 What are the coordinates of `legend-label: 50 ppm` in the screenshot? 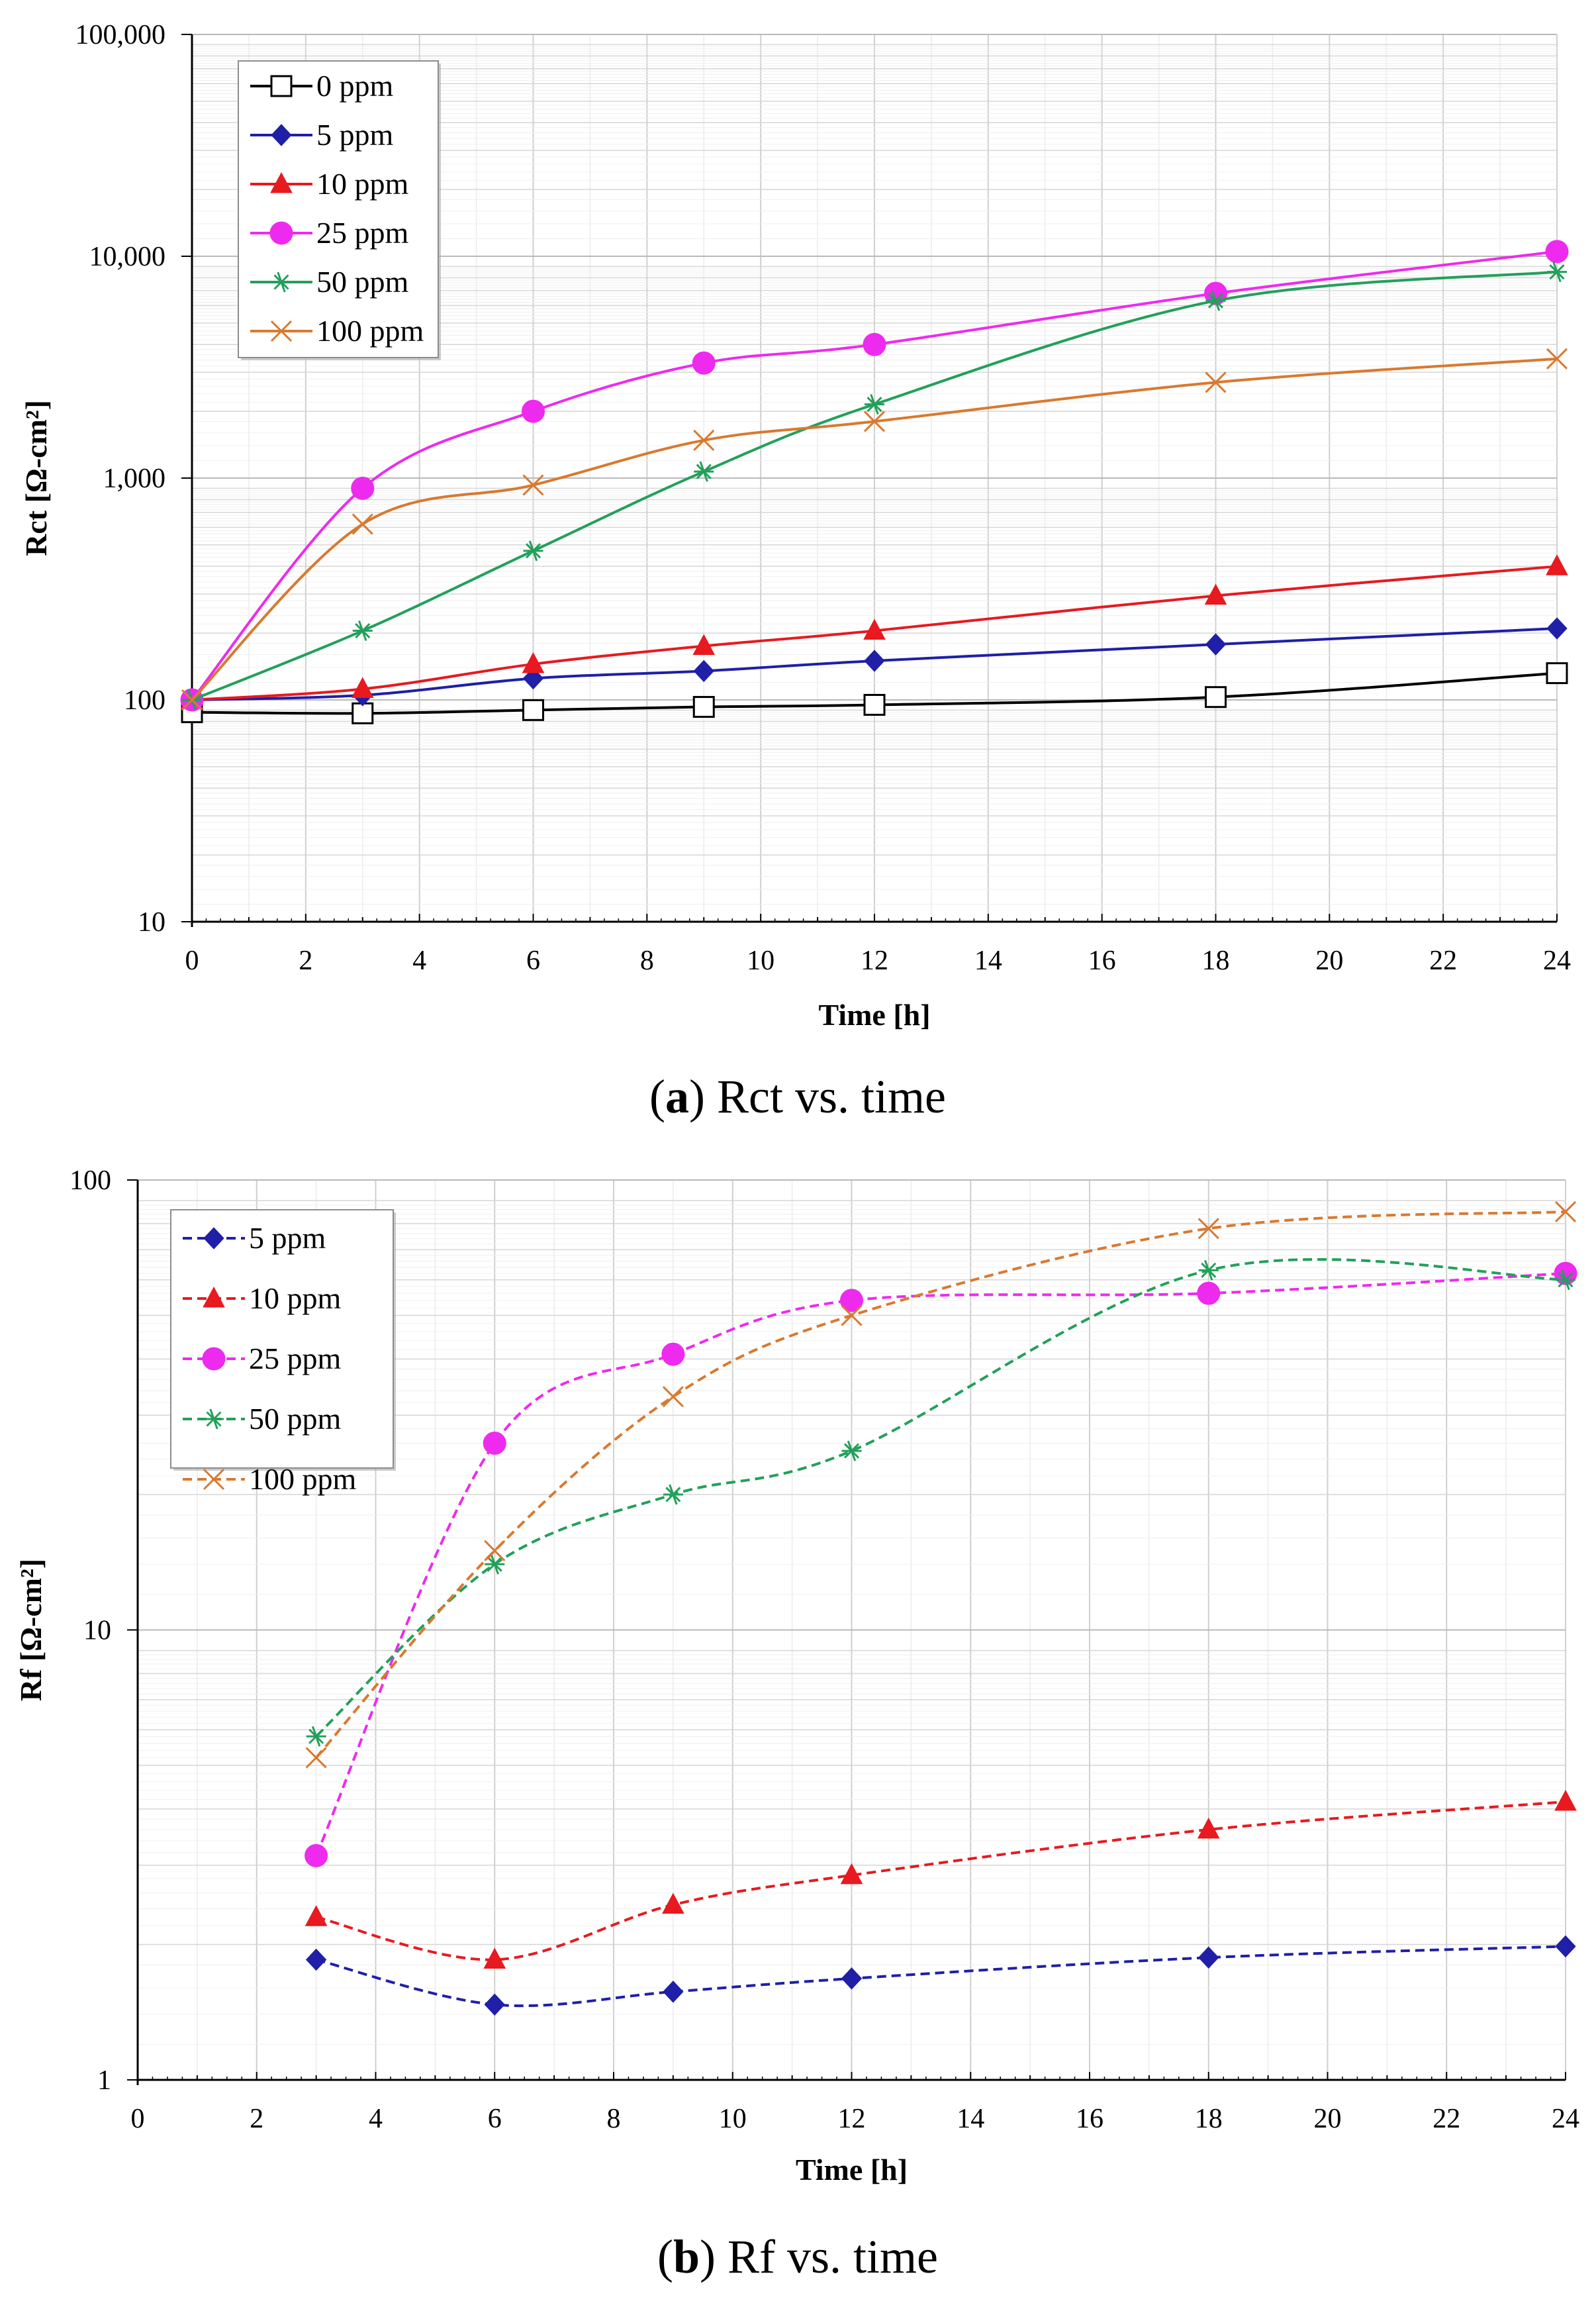 It's located at (362, 282).